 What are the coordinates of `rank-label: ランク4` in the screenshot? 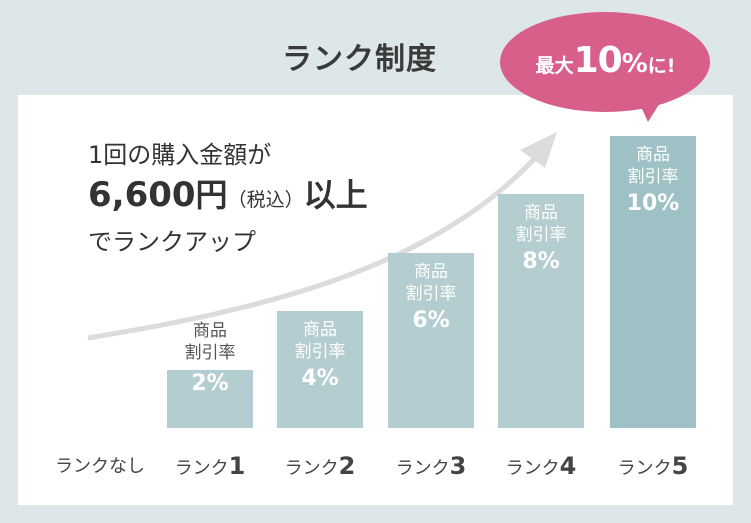 It's located at (541, 466).